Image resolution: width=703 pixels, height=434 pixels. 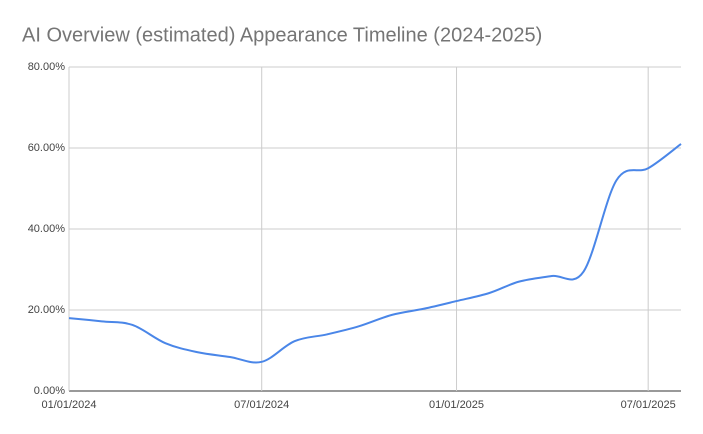 What do you see at coordinates (648, 405) in the screenshot?
I see `x-tick-label: 07/01/2025` at bounding box center [648, 405].